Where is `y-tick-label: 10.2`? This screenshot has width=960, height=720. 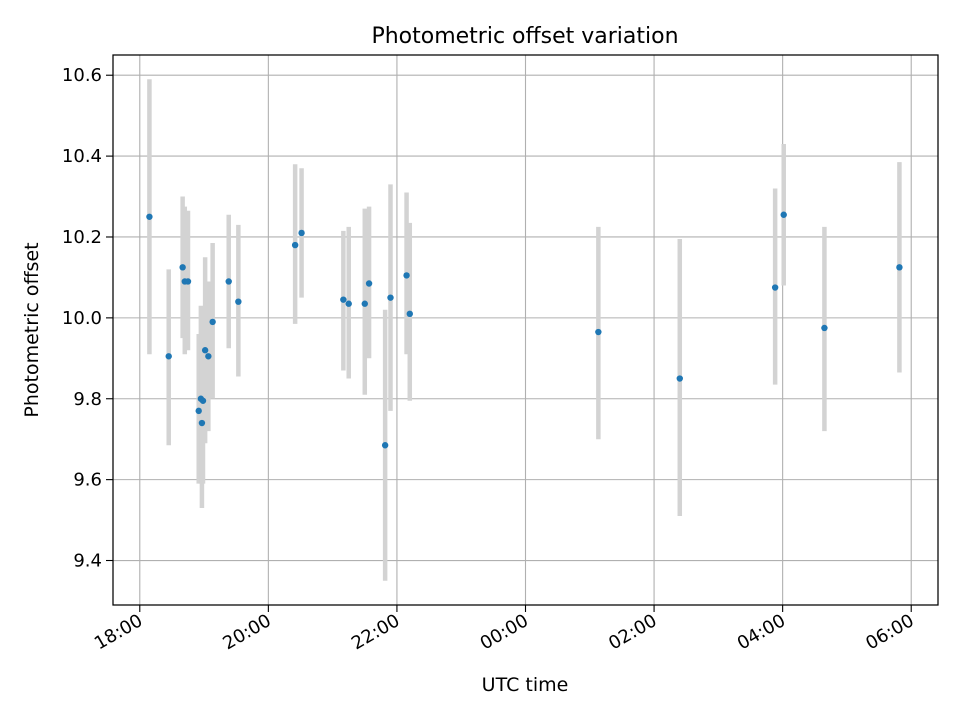
y-tick-label: 10.2 is located at coordinates (82, 237).